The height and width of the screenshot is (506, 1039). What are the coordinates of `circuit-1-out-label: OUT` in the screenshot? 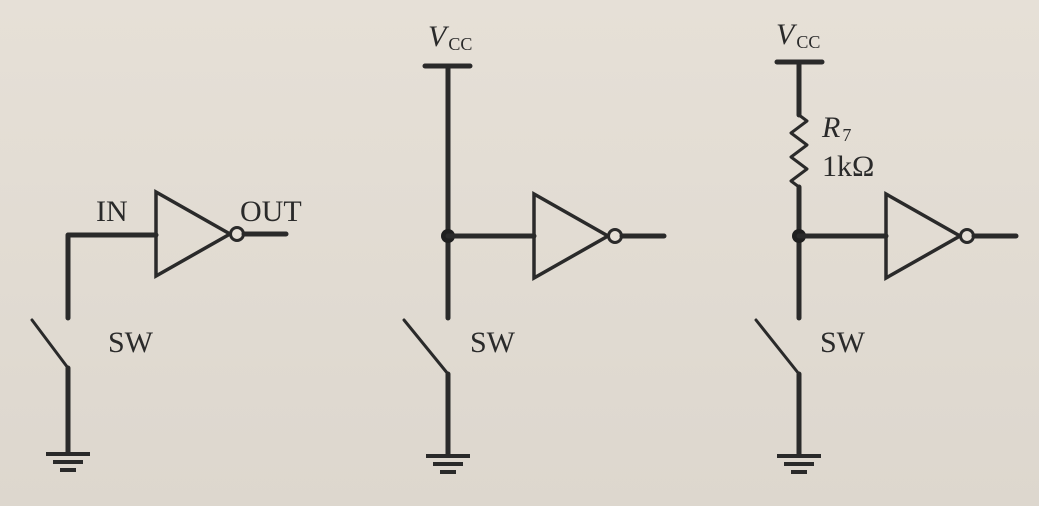 It's located at (271, 211).